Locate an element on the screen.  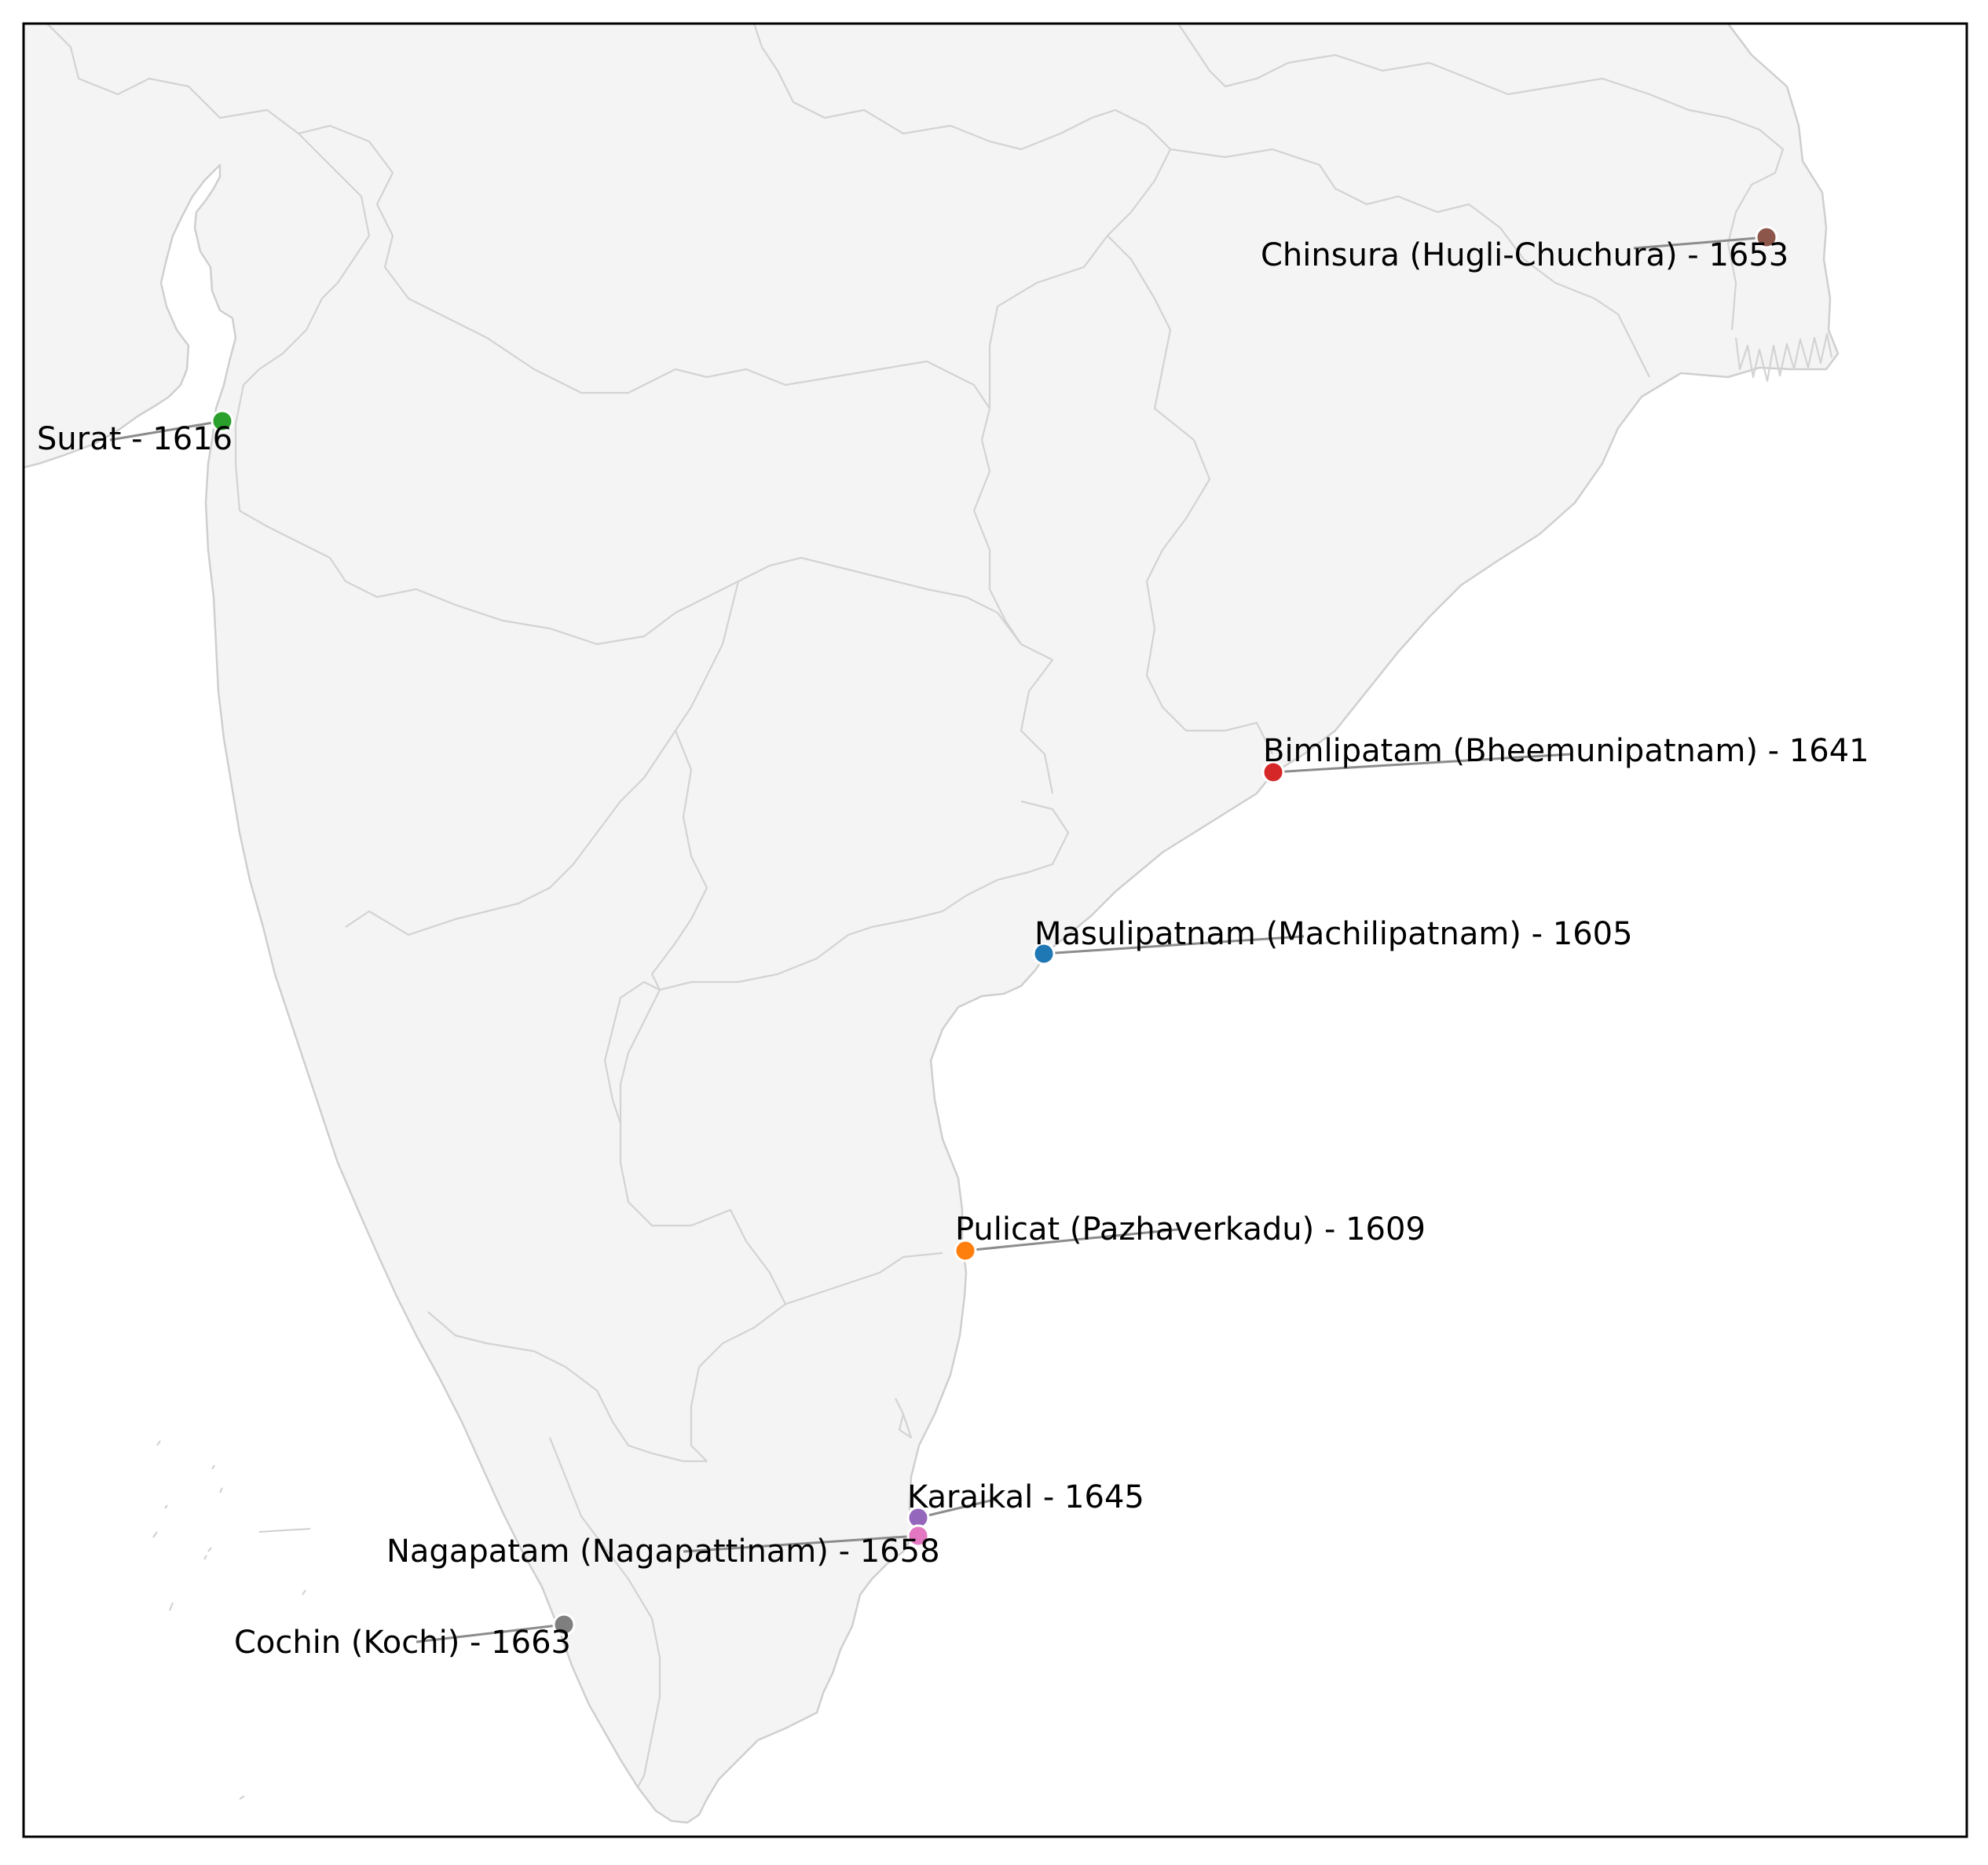
settlement-label: Pulicat (Pazhaverkadu) - 1609 is located at coordinates (1190, 1229).